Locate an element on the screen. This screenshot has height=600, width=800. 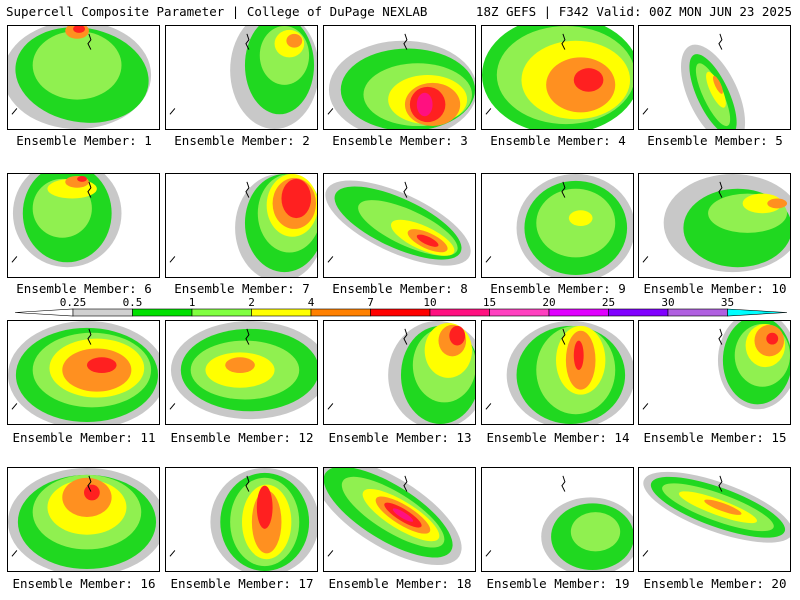
colorbar-tick-label: 0.25 is located at coordinates (73, 302).